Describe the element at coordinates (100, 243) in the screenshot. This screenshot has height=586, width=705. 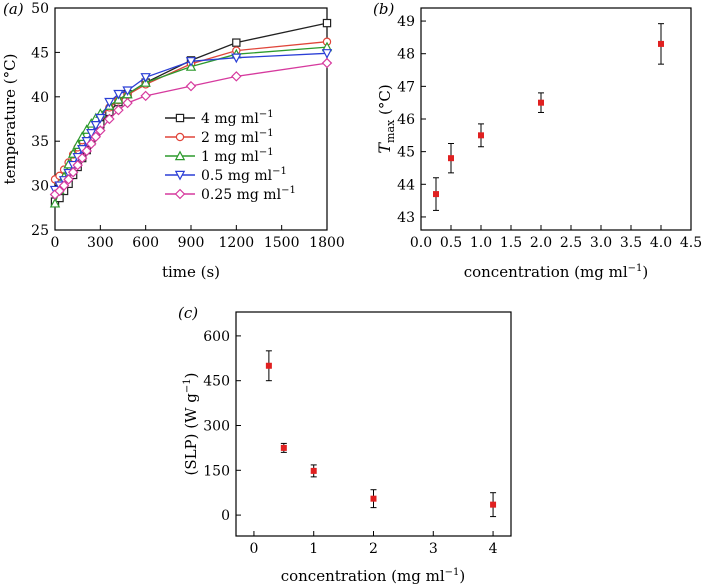
I see `chart-a-xtick-label: 300` at that location.